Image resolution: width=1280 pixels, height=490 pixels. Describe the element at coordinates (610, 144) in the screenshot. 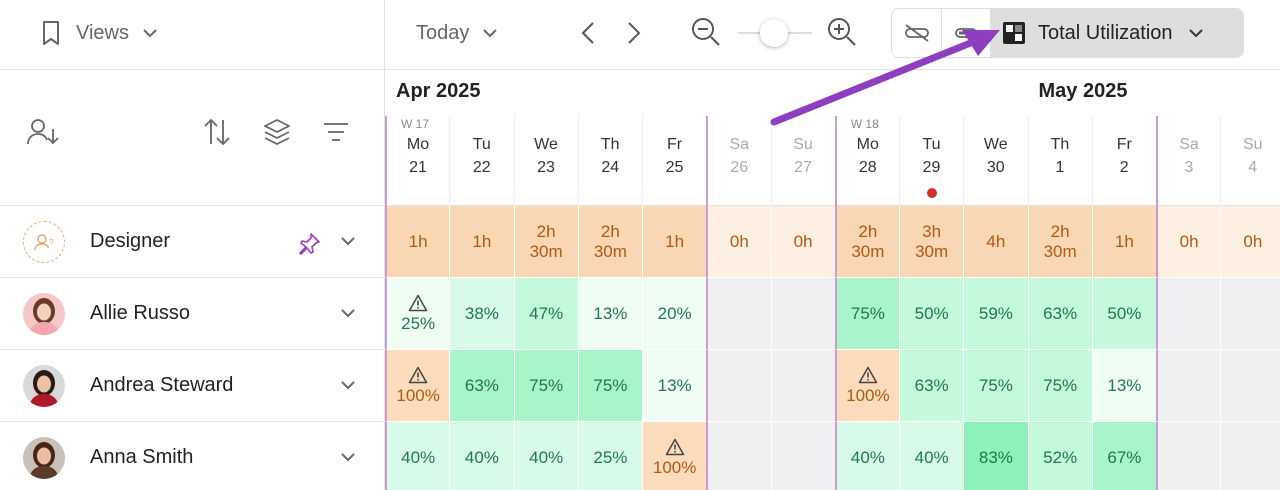

I see `day-of-week: Th` at that location.